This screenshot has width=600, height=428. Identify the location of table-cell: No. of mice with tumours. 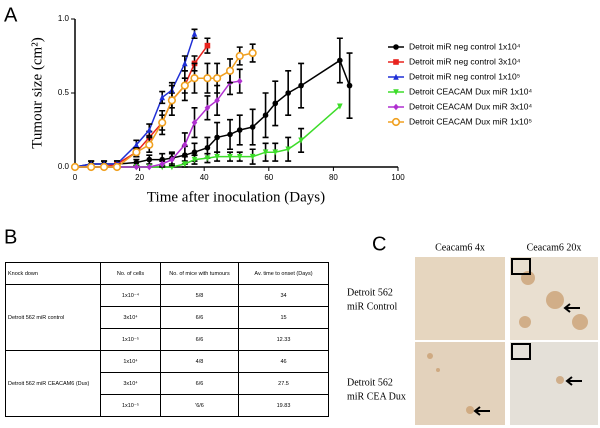
(199, 273).